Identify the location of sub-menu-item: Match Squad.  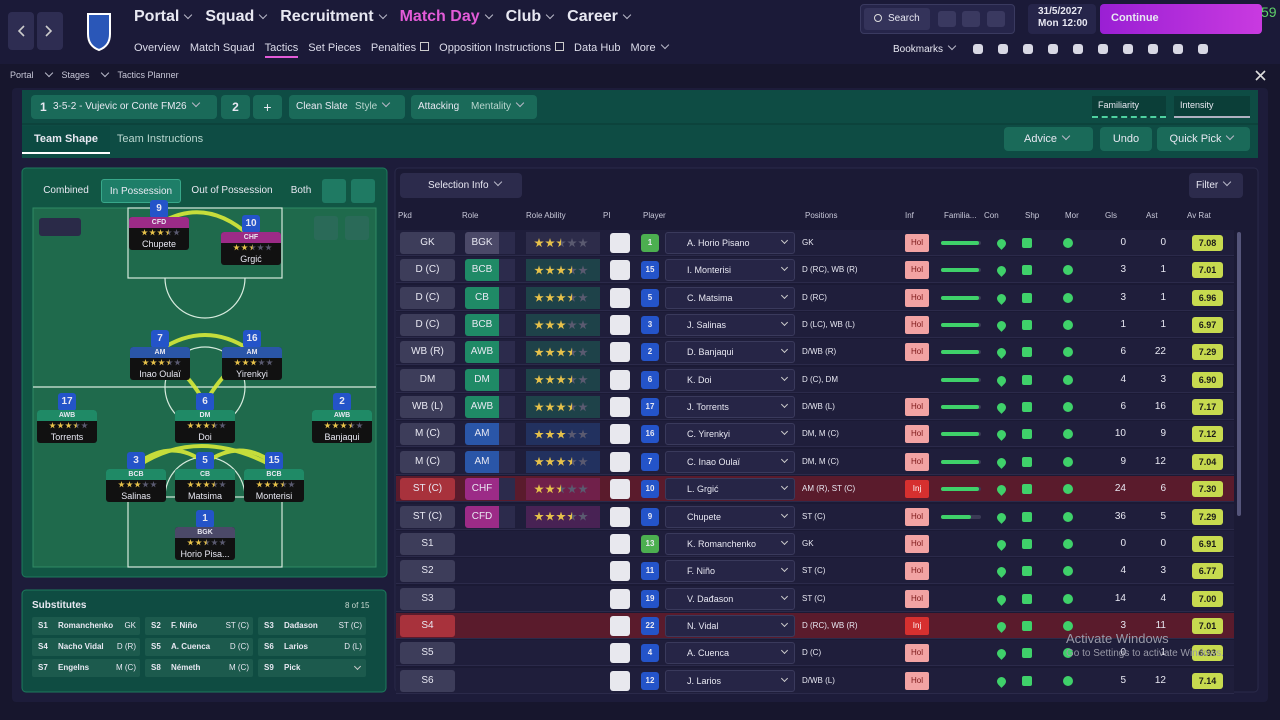
(222, 49).